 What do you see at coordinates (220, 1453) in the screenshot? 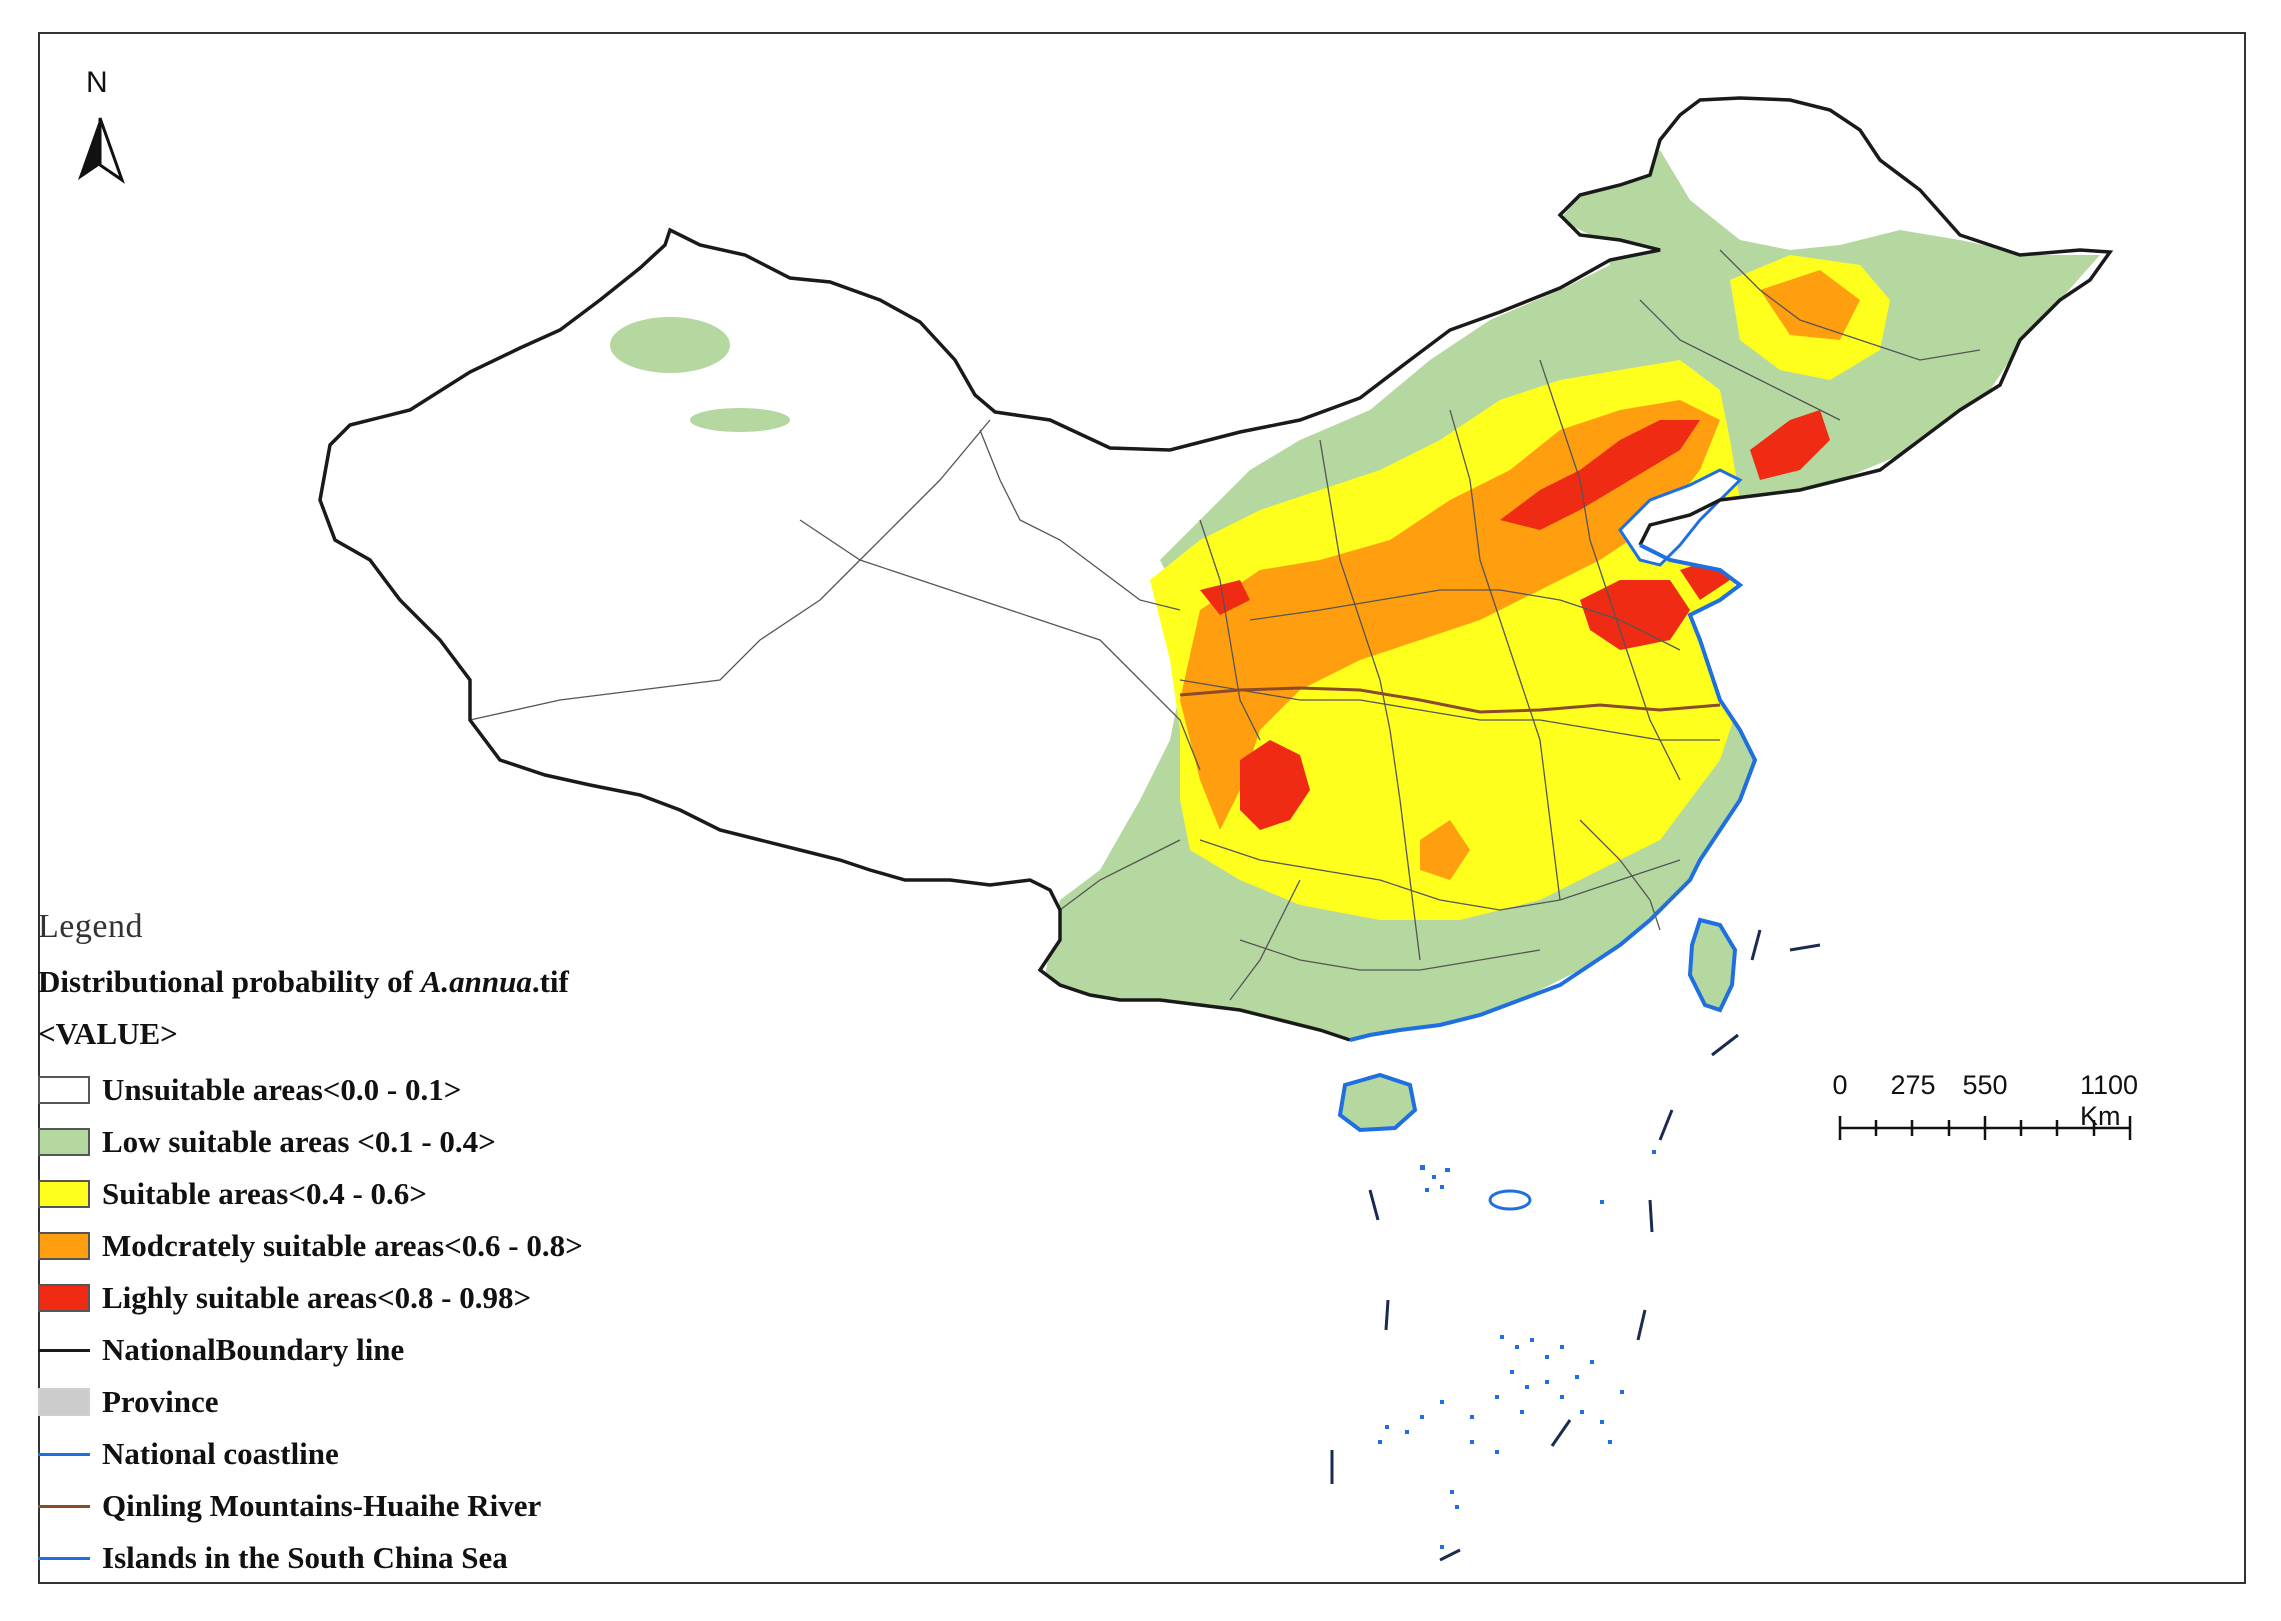
I see `legend-label: National coastline` at bounding box center [220, 1453].